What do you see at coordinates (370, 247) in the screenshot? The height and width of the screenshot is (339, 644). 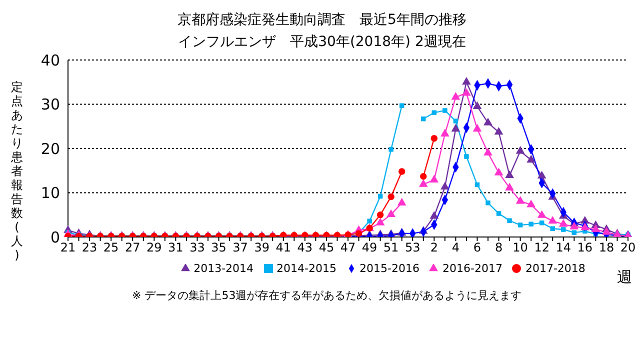 I see `x-tick-label: 49` at bounding box center [370, 247].